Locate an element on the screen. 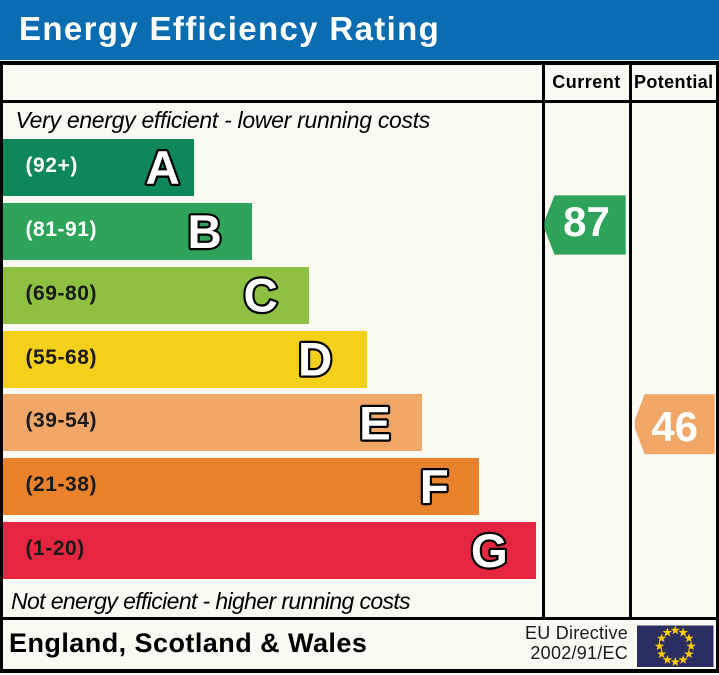 This screenshot has width=719, height=675. svg-text: E is located at coordinates (375, 423).